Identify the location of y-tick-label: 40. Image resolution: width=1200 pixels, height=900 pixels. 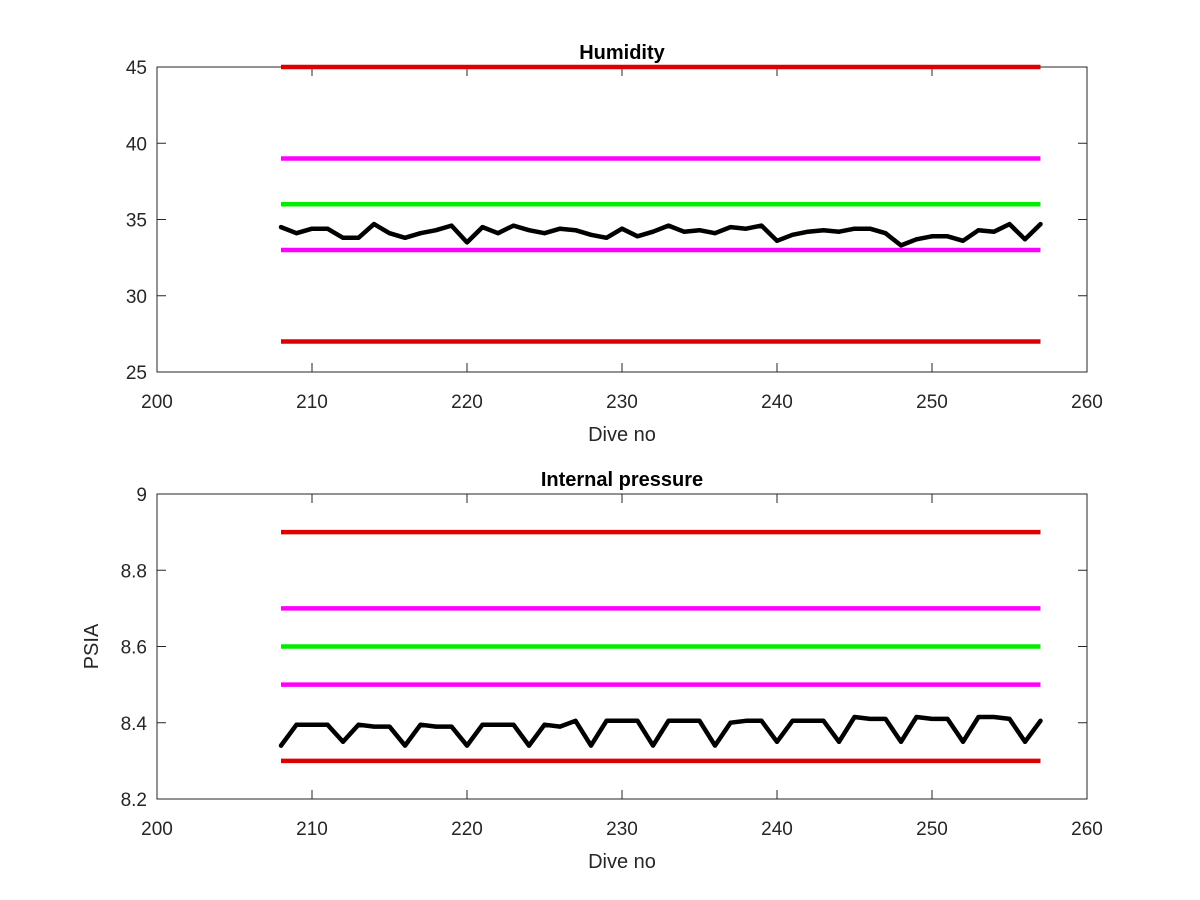
(136, 144).